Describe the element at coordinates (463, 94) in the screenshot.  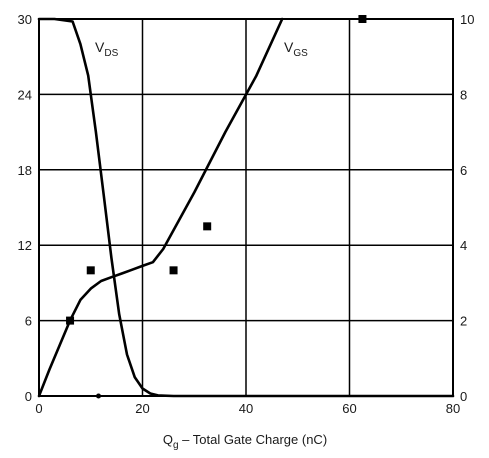
I see `y-right-tick-label: 8` at that location.